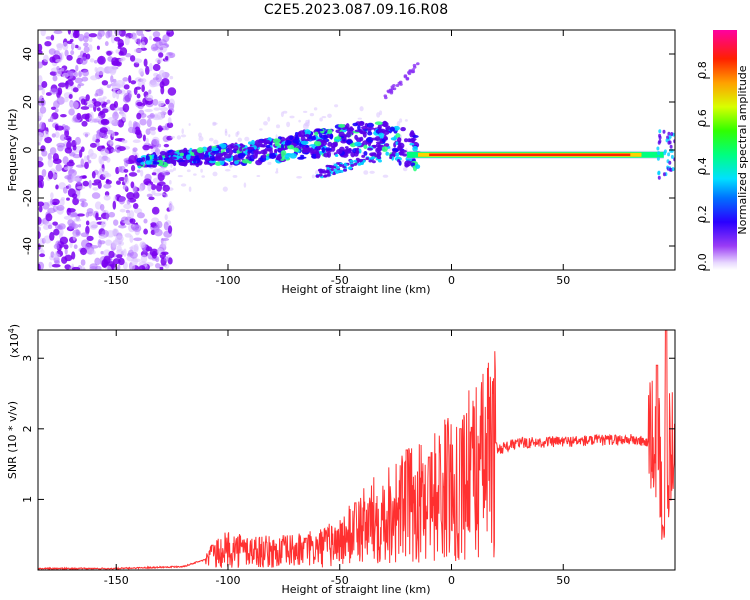 Image resolution: width=750 pixels, height=600 pixels. I want to click on y-tick-label: -20, so click(27, 198).